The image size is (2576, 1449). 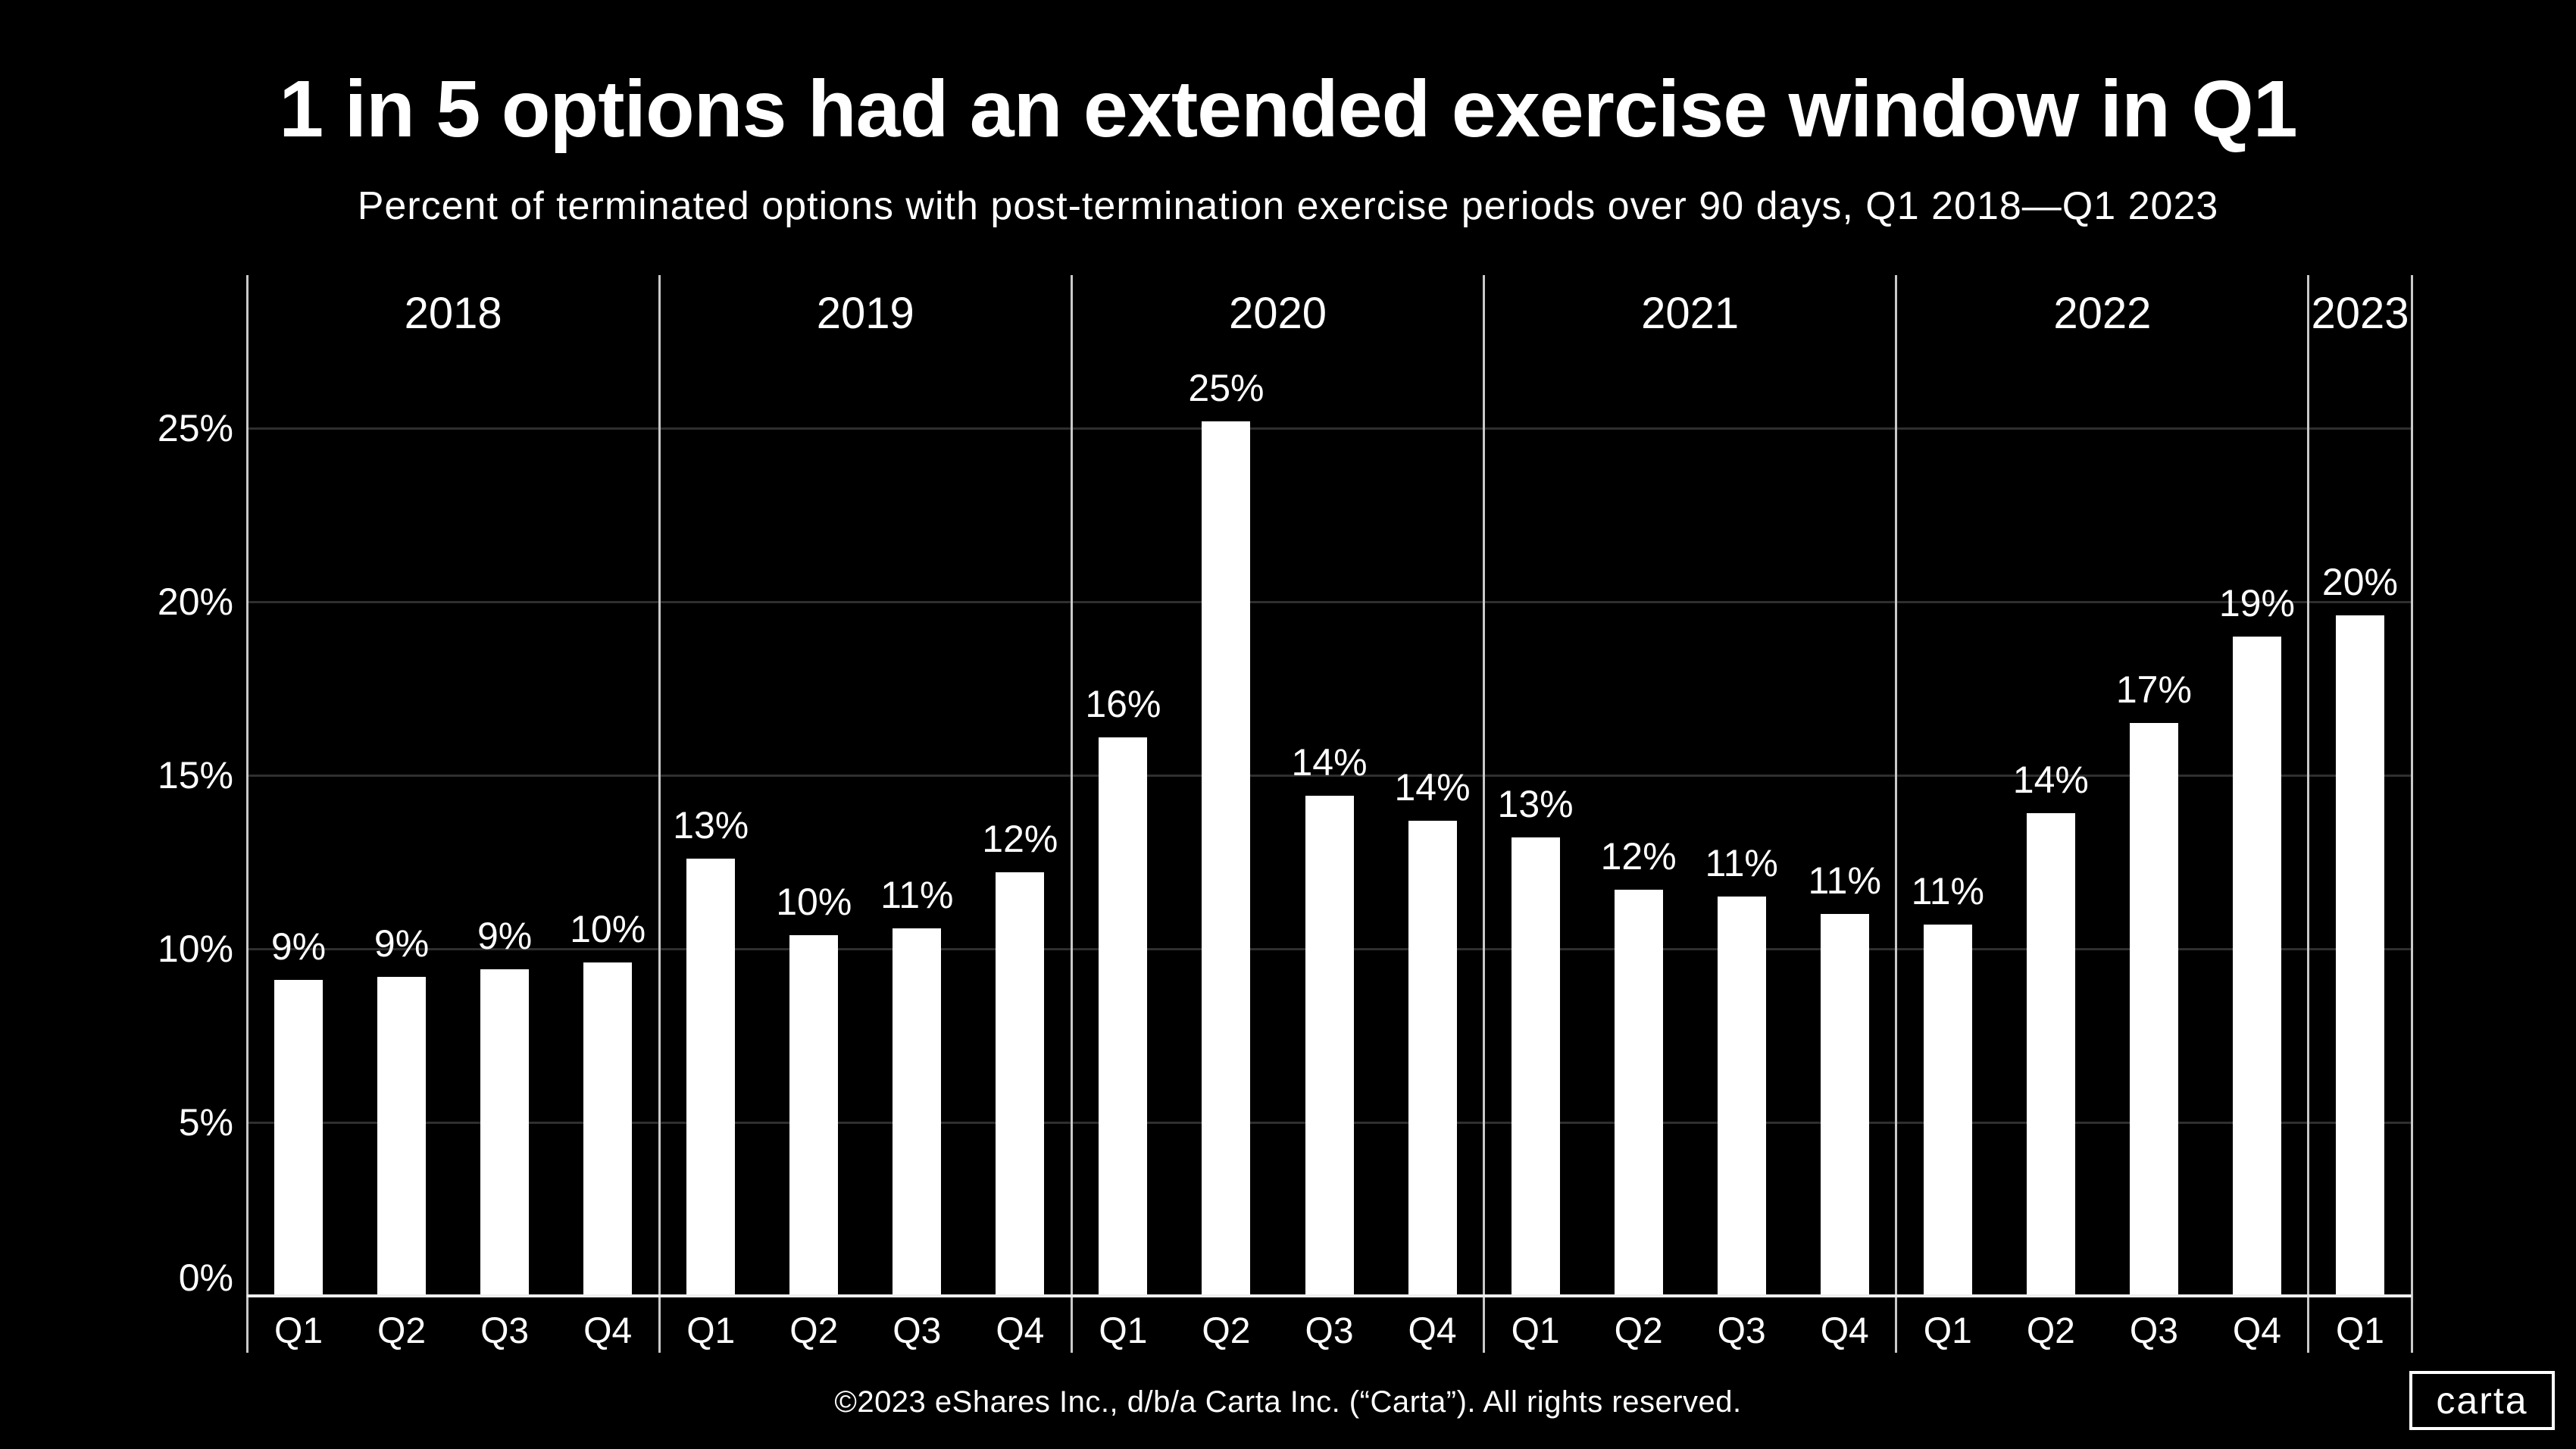 I want to click on carta-logo-text: carta, so click(x=2482, y=1401).